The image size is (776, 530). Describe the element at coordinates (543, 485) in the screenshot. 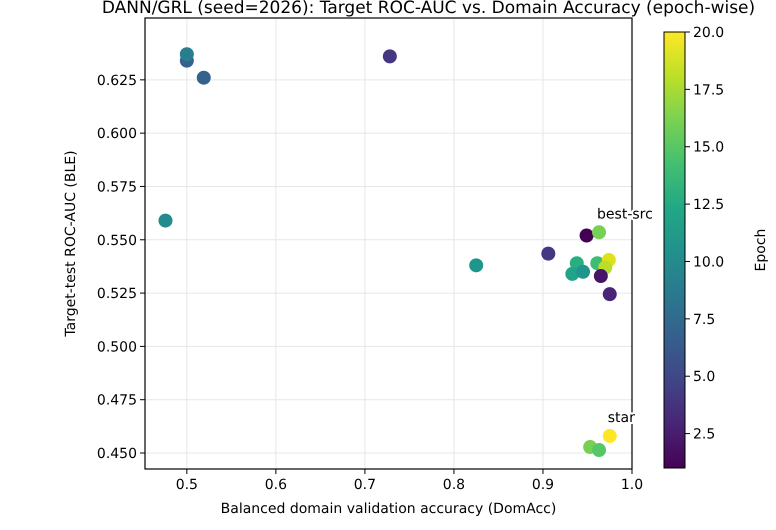

I see `x-tick-label: 0.9` at that location.